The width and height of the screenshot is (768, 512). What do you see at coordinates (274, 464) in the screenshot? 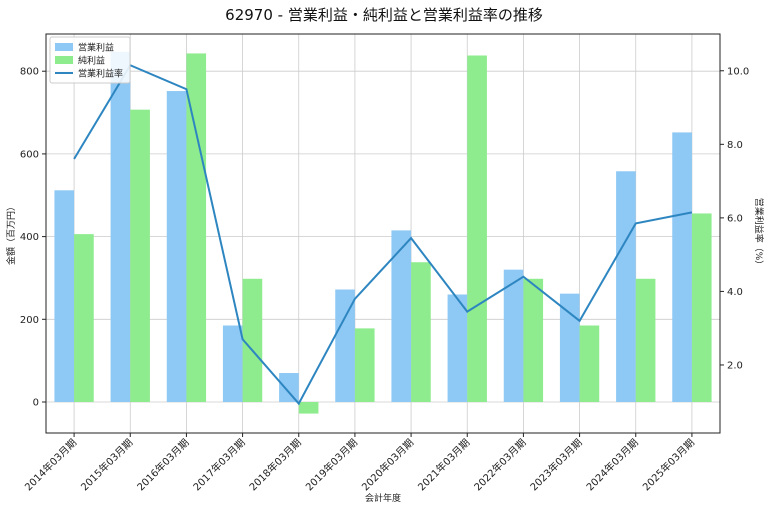
I see `x-tick-label: 2018年03月期` at bounding box center [274, 464].